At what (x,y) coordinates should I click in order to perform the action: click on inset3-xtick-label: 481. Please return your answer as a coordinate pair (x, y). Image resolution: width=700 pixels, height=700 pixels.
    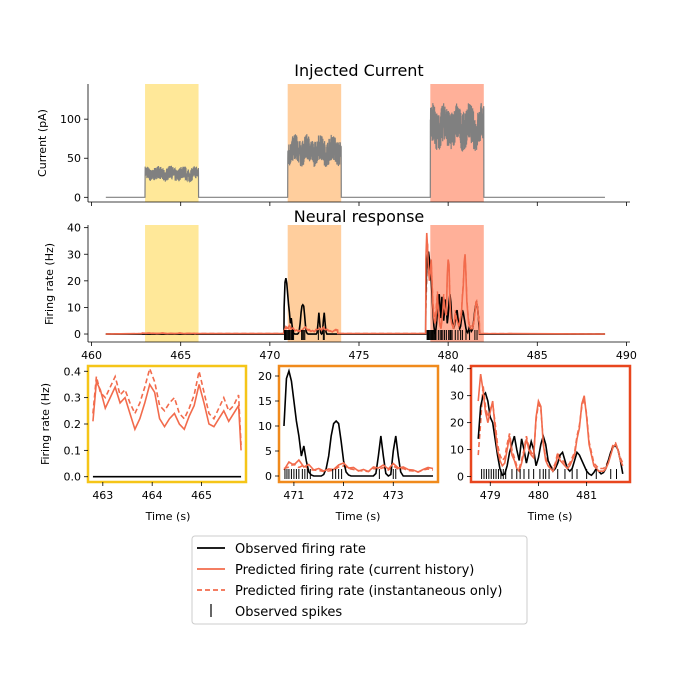
    Looking at the image, I should click on (586, 495).